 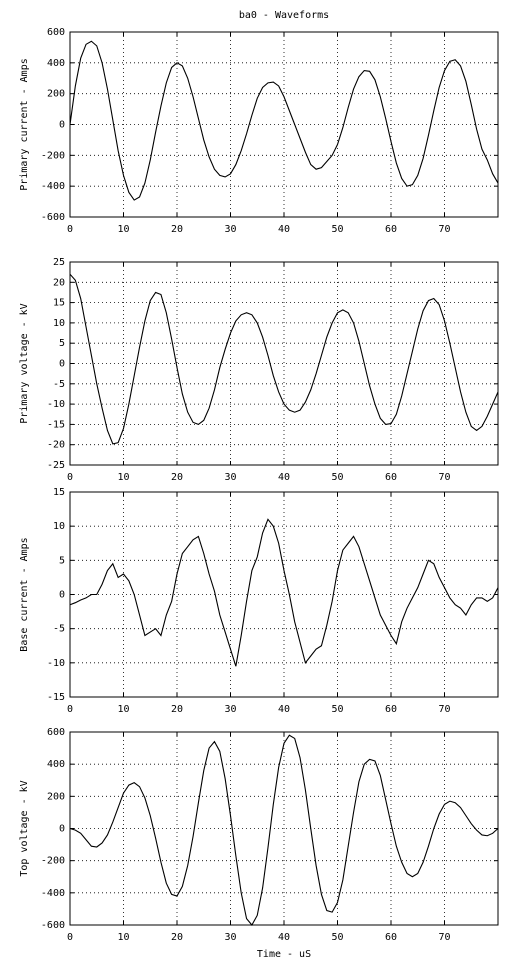 What do you see at coordinates (24, 828) in the screenshot?
I see `y-axis-label: Top voltage - kV` at bounding box center [24, 828].